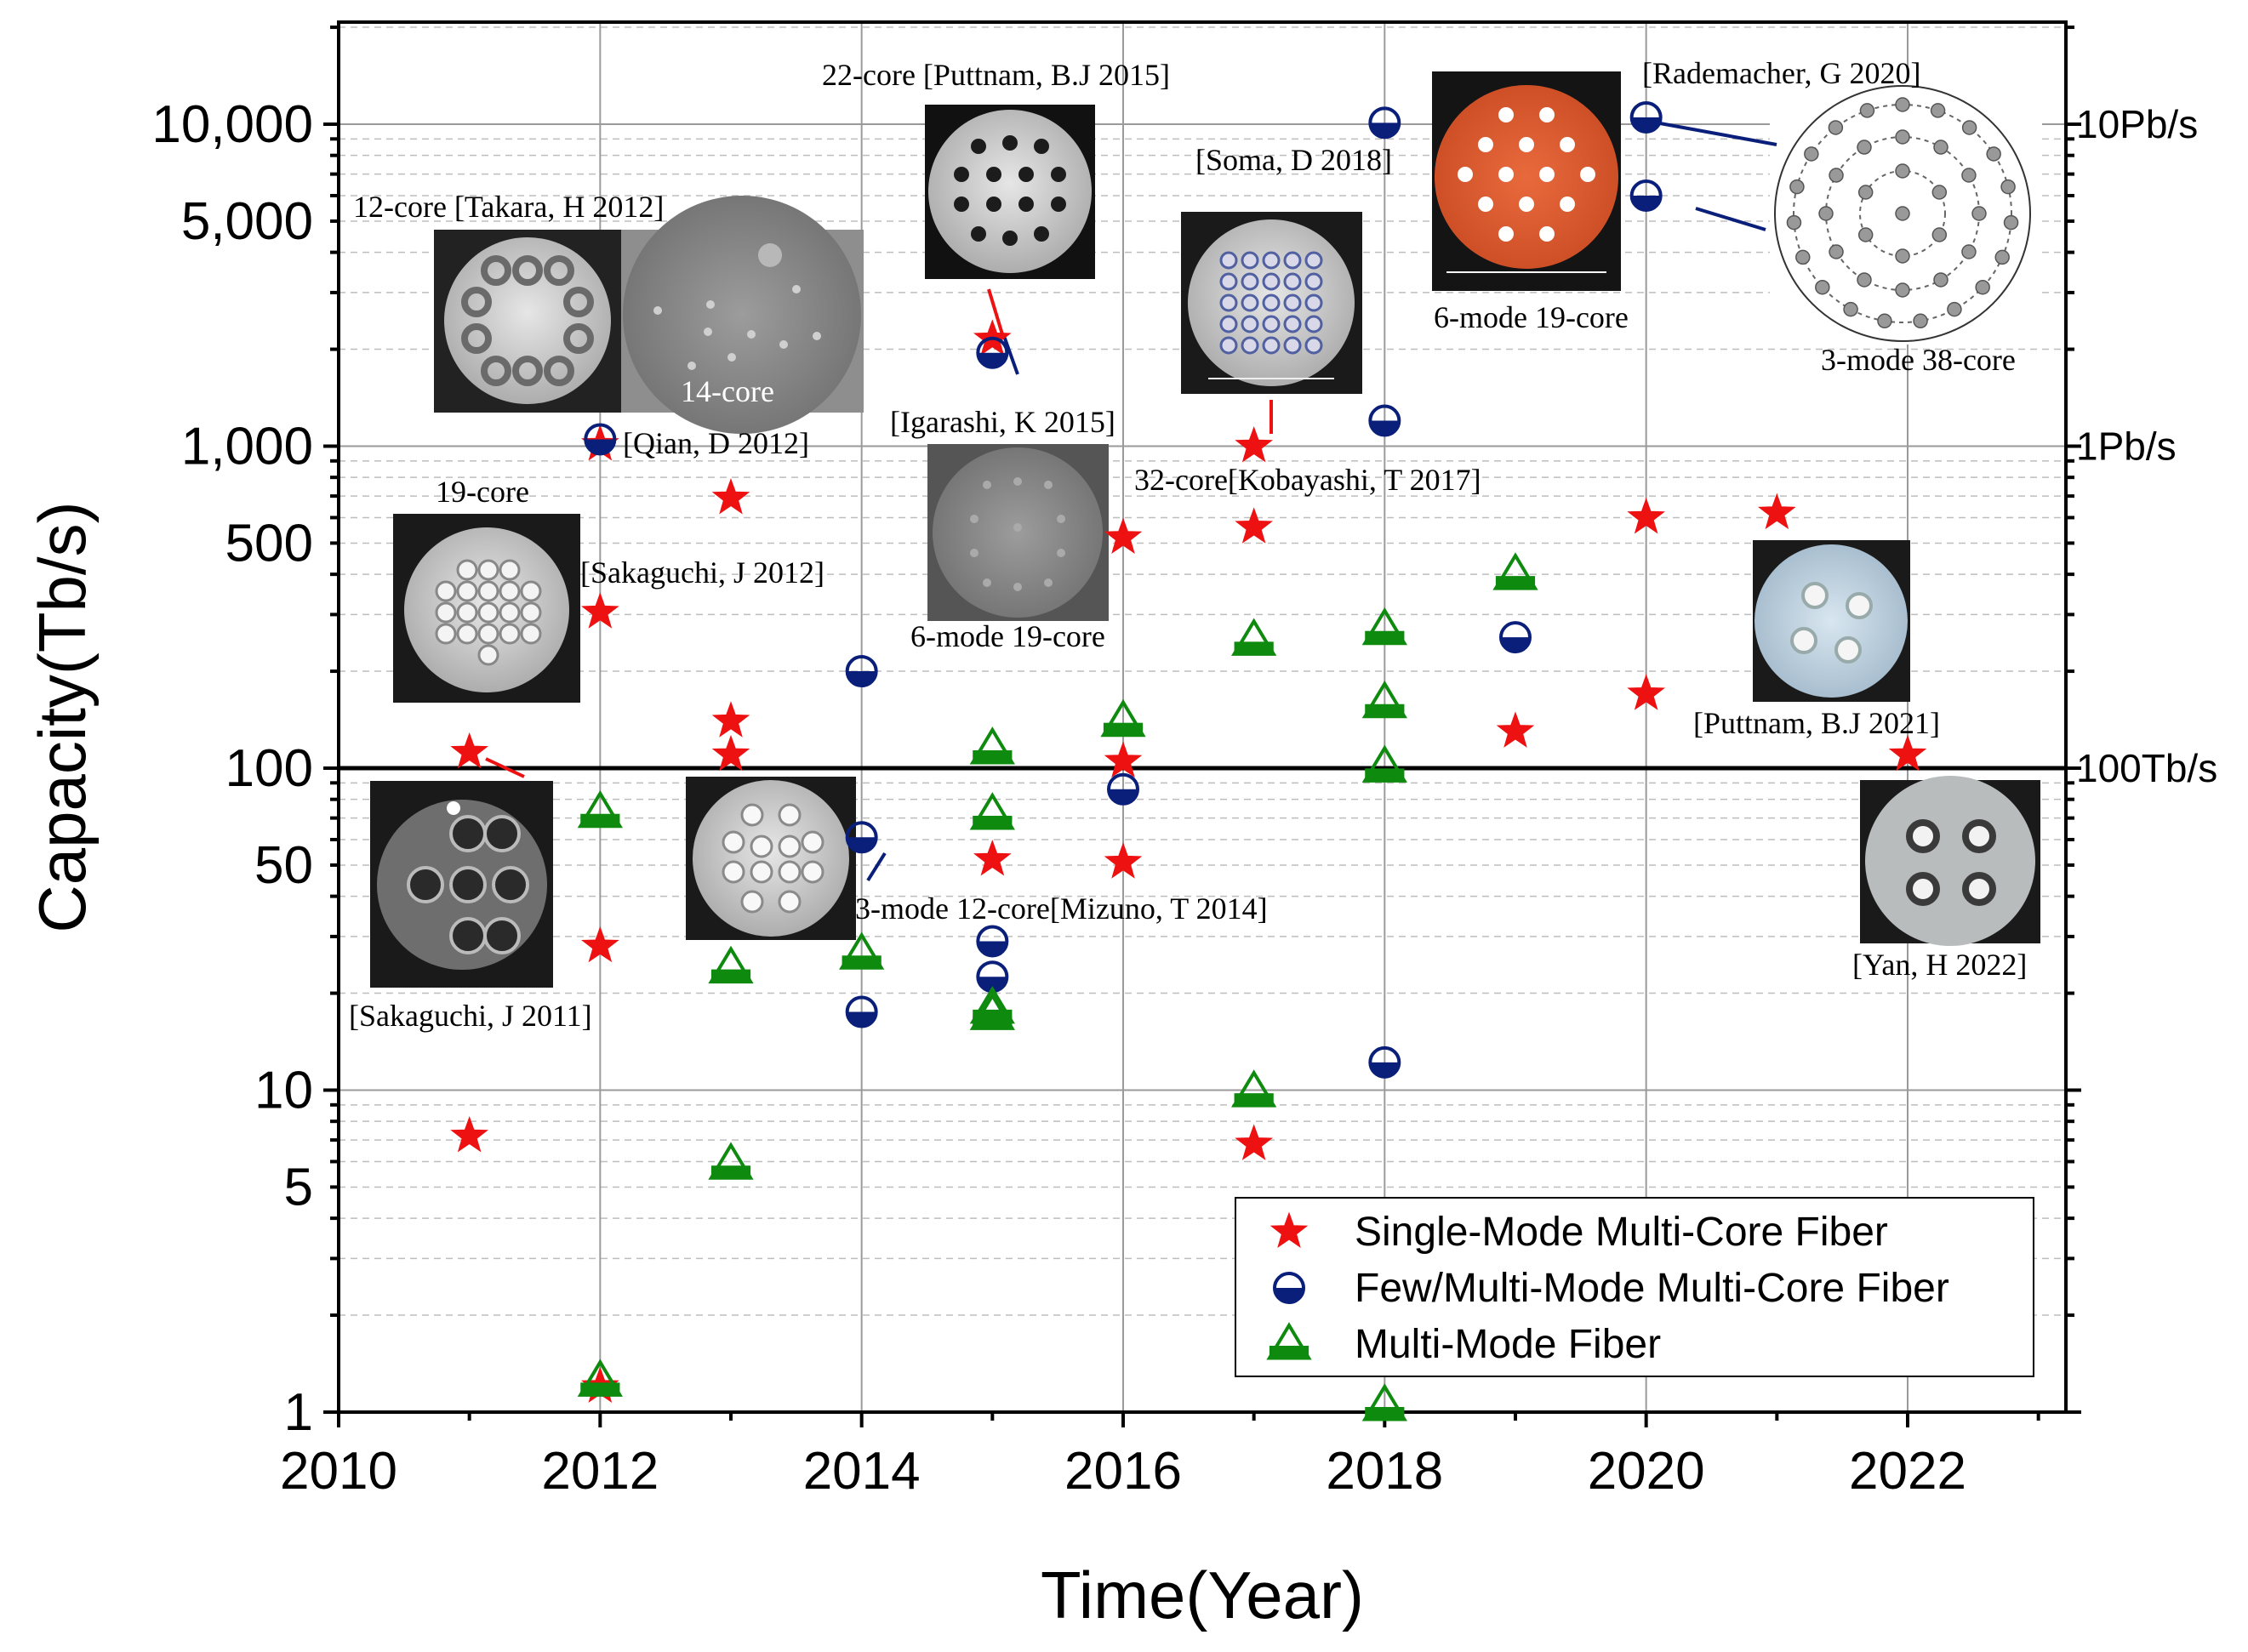 The image size is (2248, 1652). Describe the element at coordinates (1781, 73) in the screenshot. I see `annotation-rademacher-2020: [Rademacher, G 2020]` at that location.